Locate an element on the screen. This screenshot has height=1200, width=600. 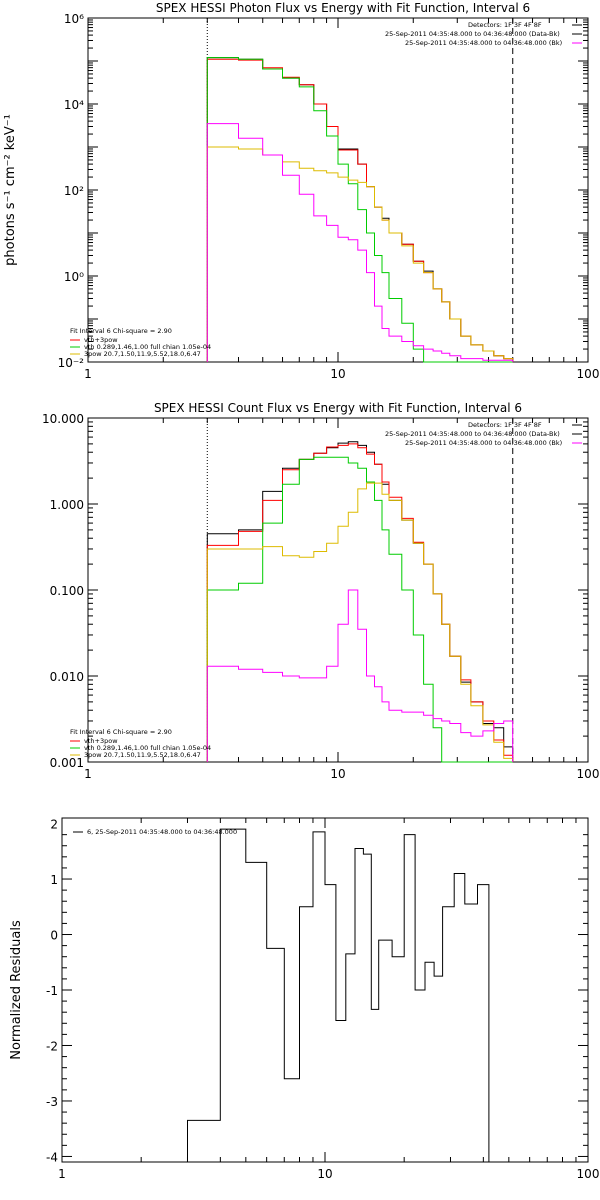
count-x-tick-label: 1 is located at coordinates (88, 774).